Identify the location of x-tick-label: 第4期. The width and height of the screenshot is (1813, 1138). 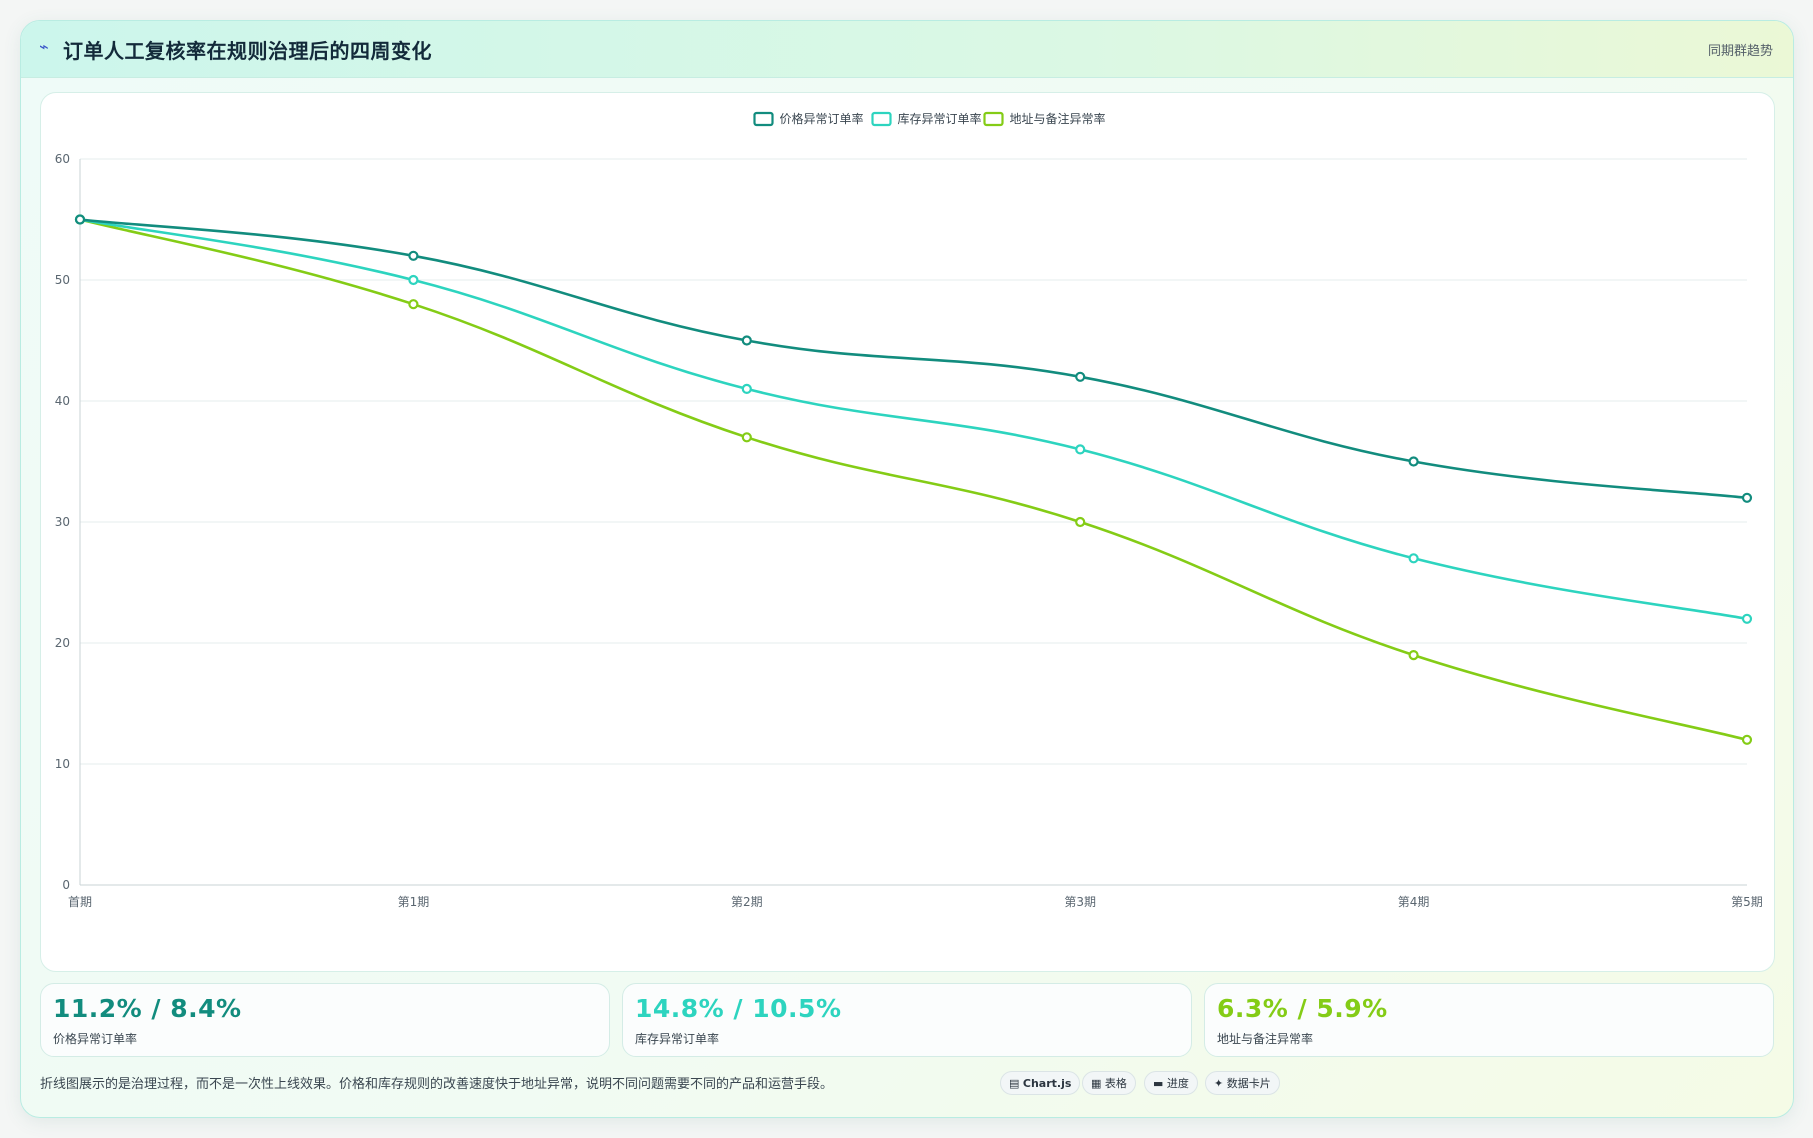
(1414, 902).